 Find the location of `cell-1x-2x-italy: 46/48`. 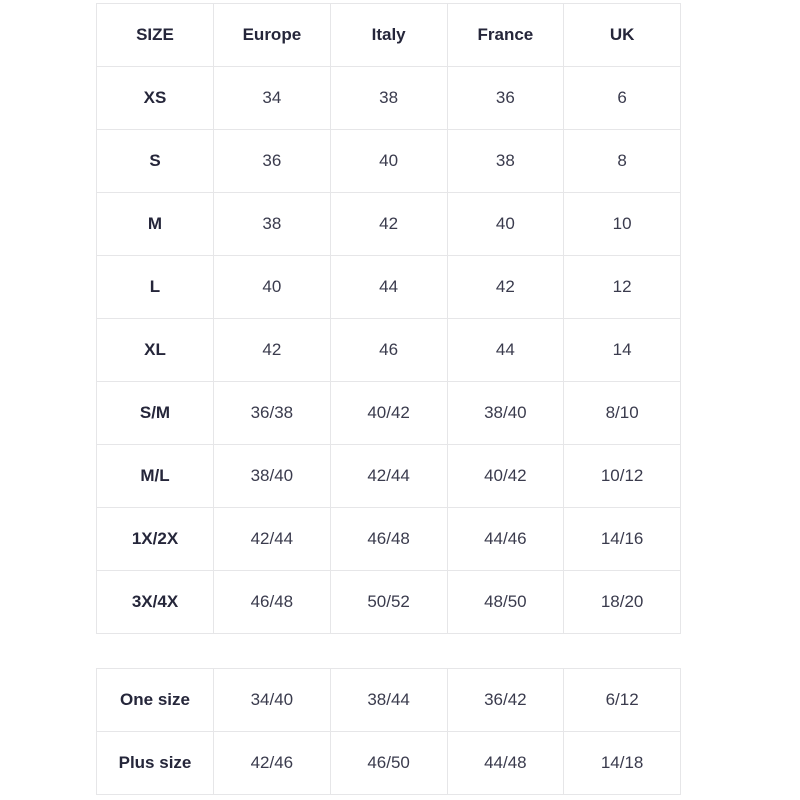

cell-1x-2x-italy: 46/48 is located at coordinates (388, 539).